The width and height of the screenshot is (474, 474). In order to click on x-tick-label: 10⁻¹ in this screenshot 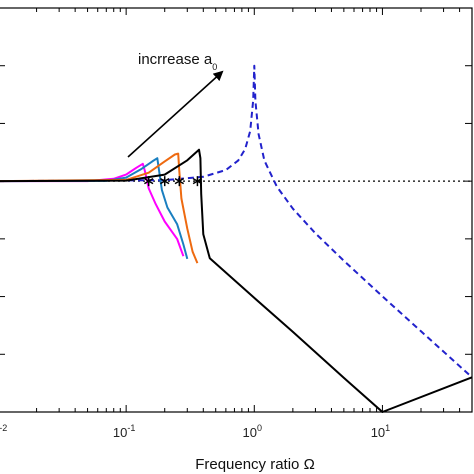, I will do `click(124, 431)`.